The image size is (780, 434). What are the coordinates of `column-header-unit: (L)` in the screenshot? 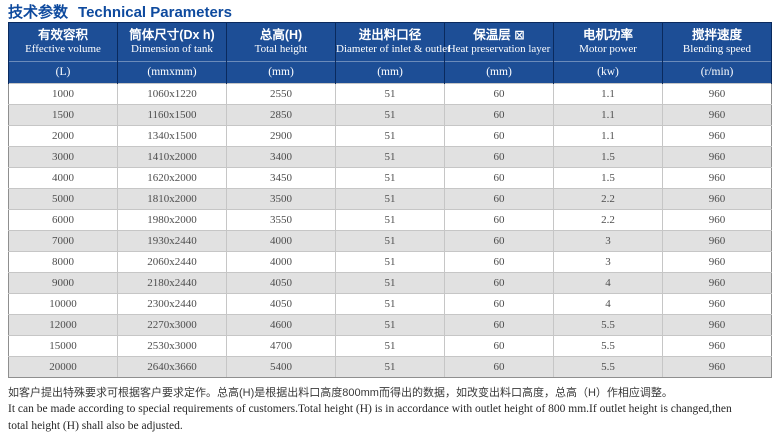 It's located at (63, 72).